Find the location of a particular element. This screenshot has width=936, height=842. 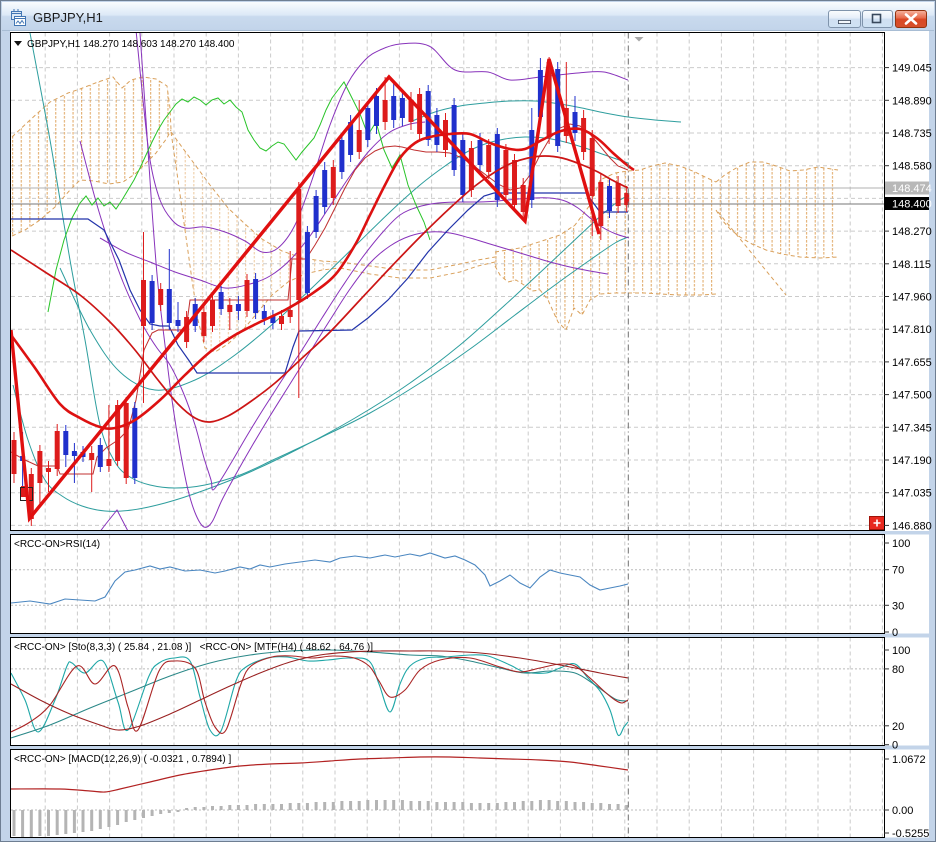

svg-text: 148.270 is located at coordinates (912, 232).